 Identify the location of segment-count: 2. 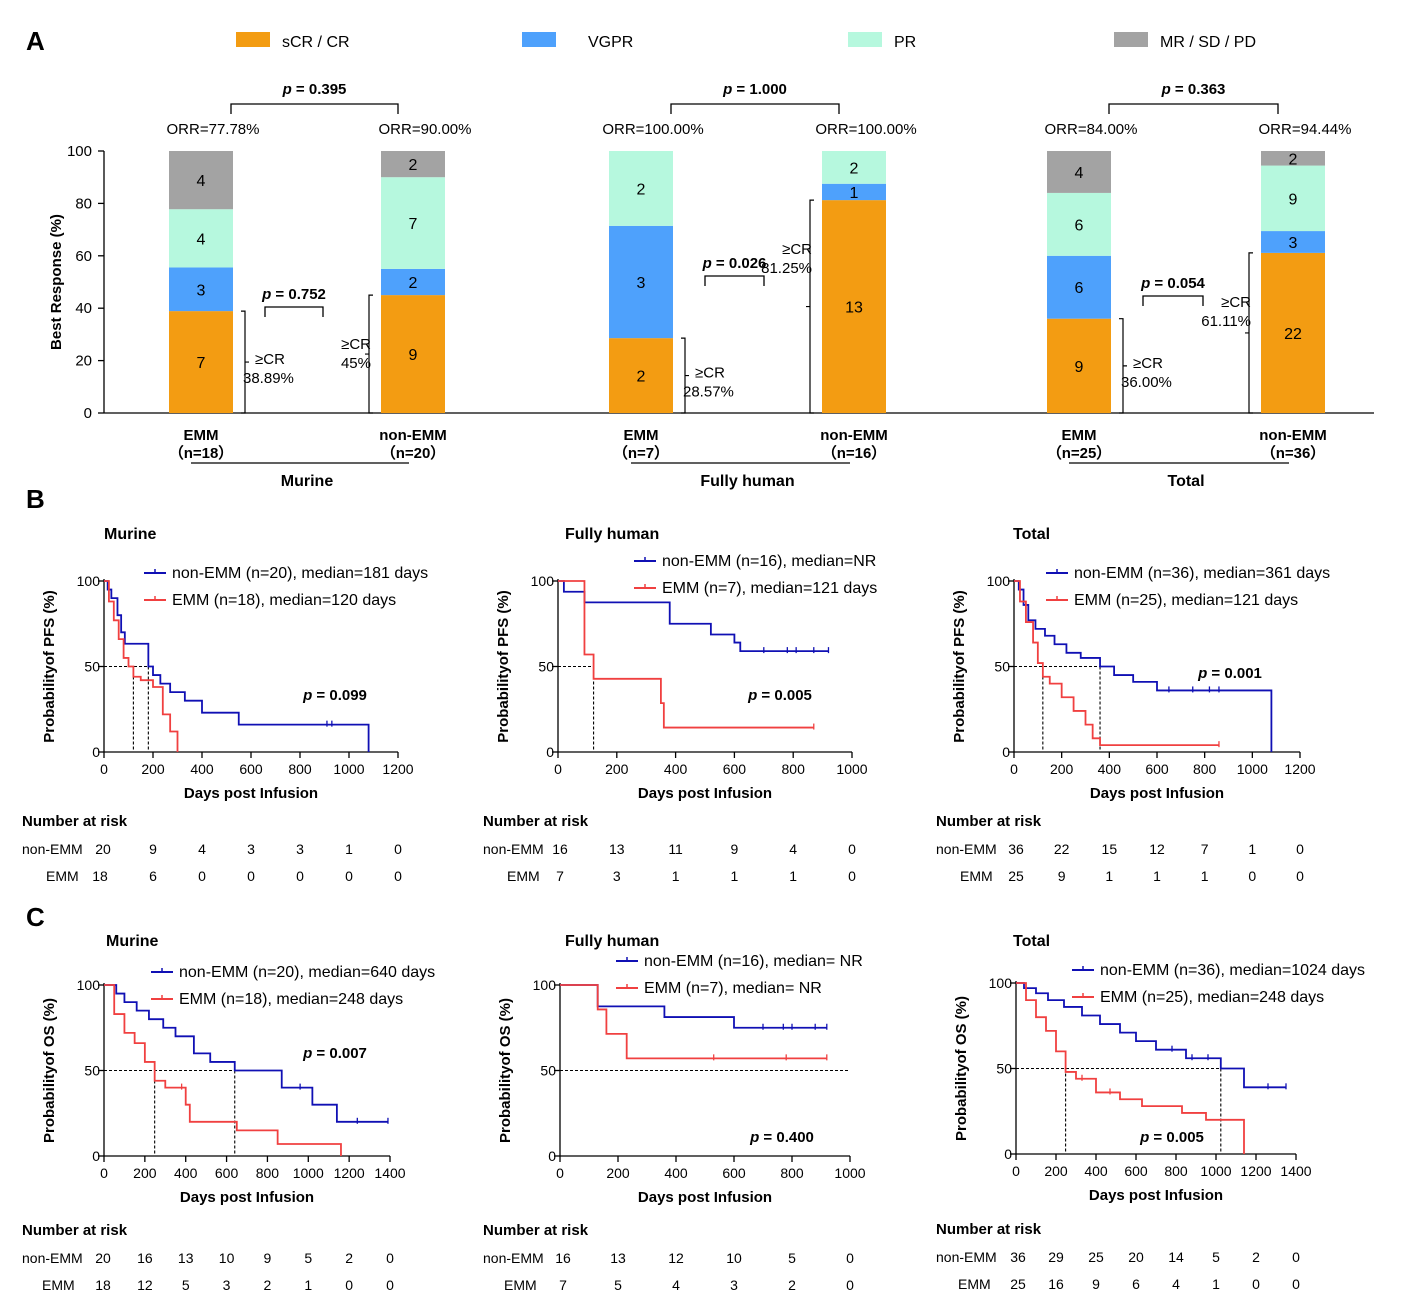
(641, 189).